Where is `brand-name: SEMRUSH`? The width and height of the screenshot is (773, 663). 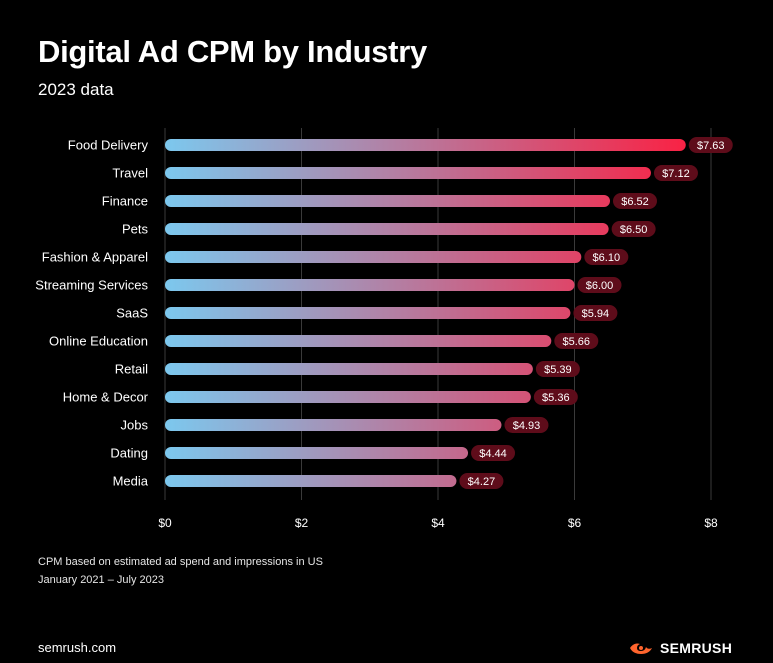
brand-name: SEMRUSH is located at coordinates (696, 648).